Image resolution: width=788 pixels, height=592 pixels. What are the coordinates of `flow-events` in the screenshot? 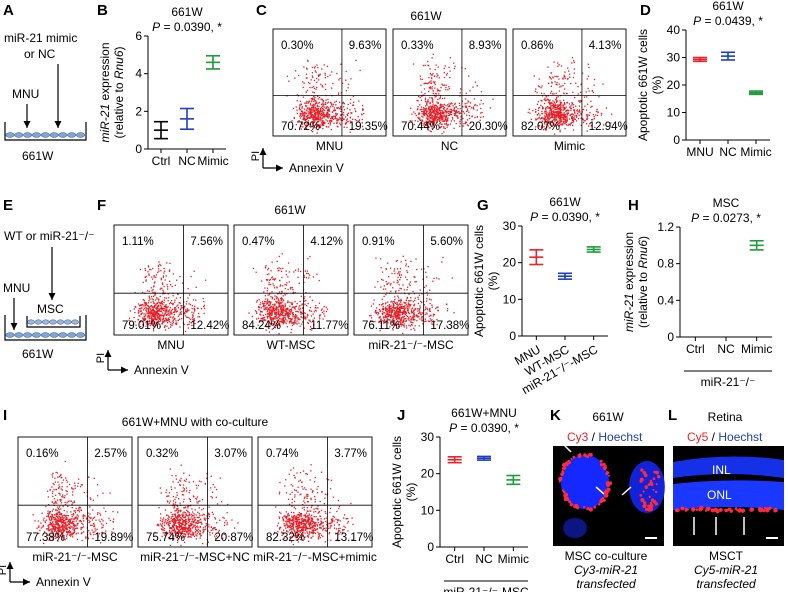 It's located at (325, 96).